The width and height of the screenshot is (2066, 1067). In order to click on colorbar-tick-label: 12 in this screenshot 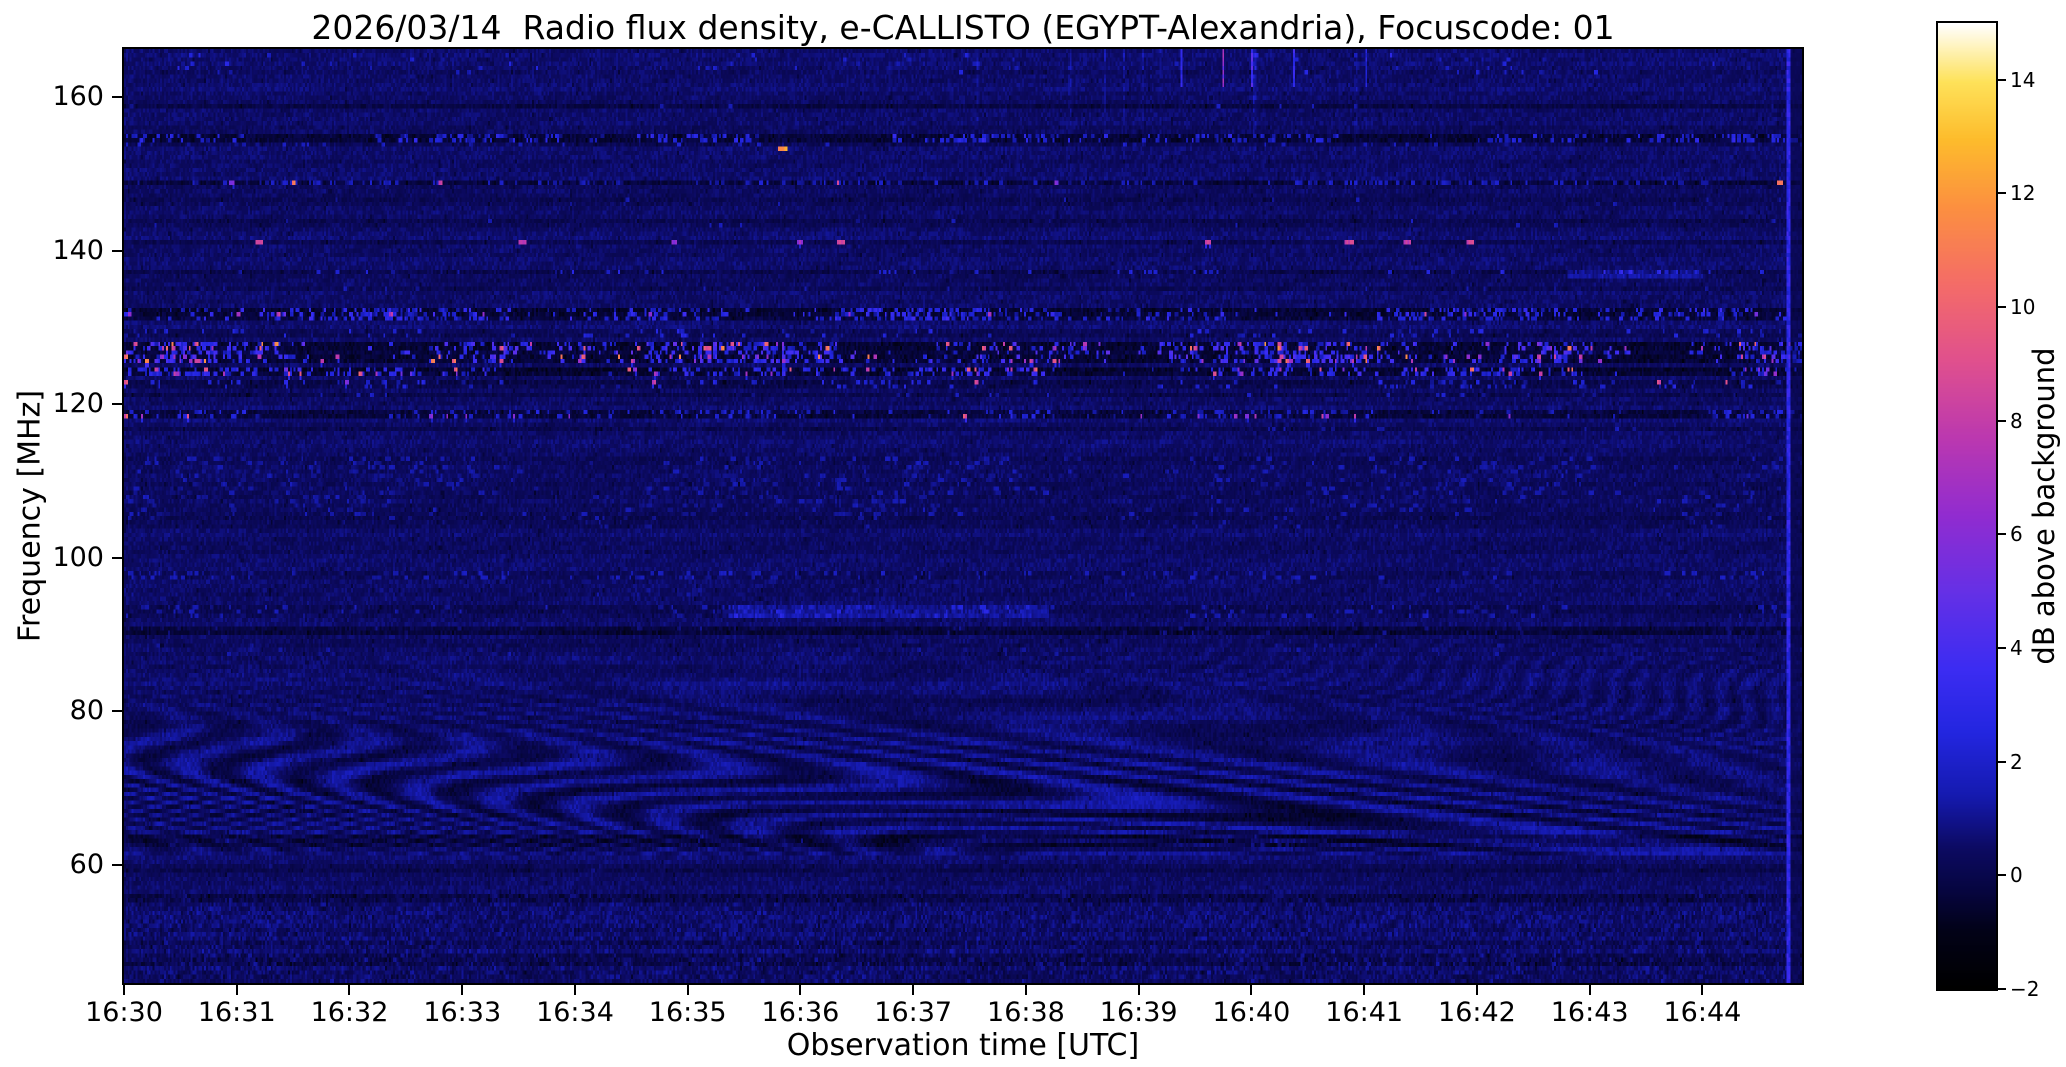, I will do `click(2023, 193)`.